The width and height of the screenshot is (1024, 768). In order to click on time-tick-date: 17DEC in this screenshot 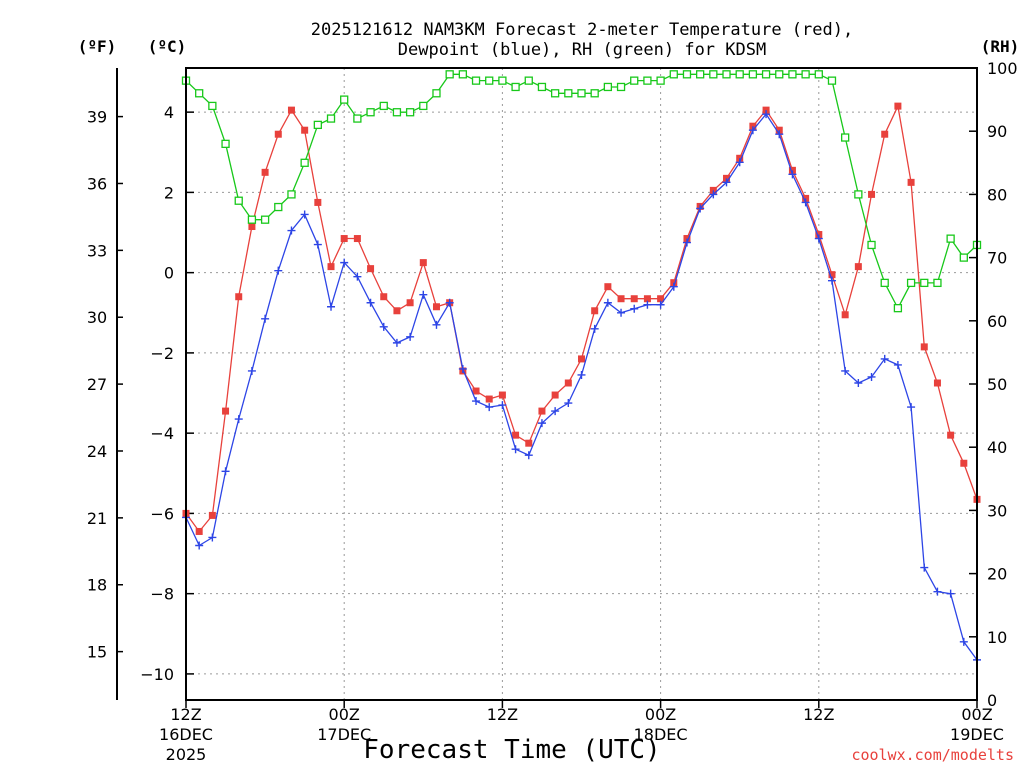, I will do `click(344, 734)`.